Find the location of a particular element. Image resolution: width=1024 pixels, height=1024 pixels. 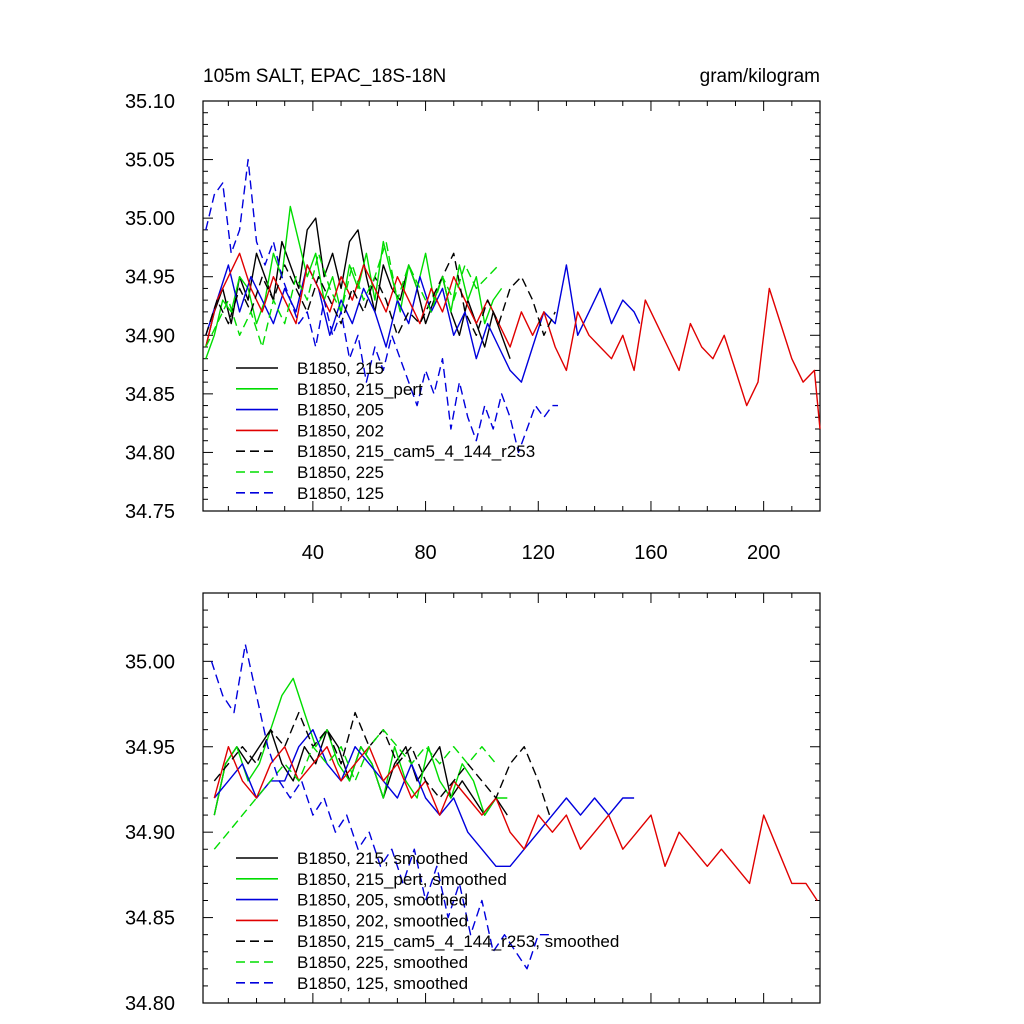

x-tick-label: 120 is located at coordinates (538, 553).